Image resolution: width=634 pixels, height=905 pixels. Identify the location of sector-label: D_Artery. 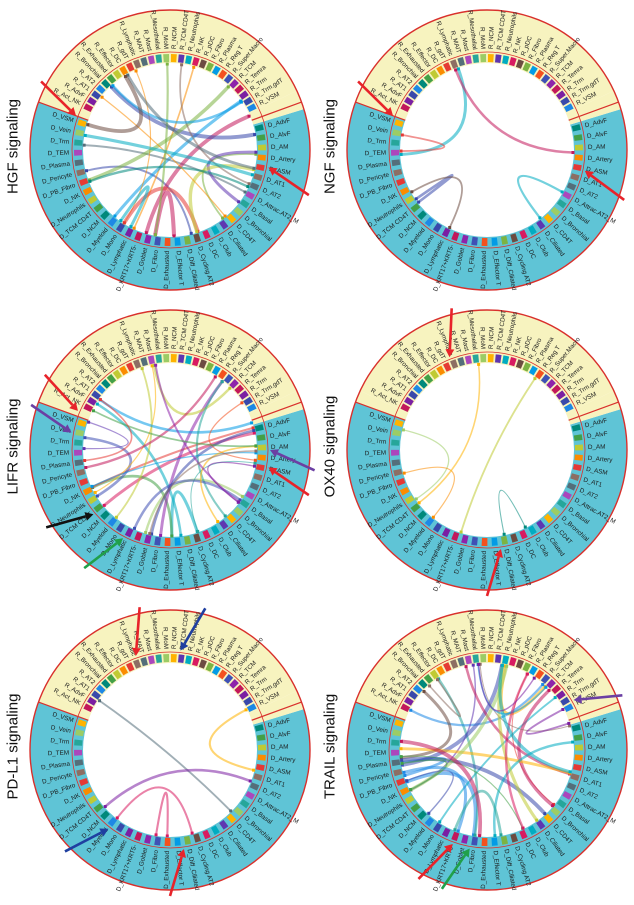
(600, 759).